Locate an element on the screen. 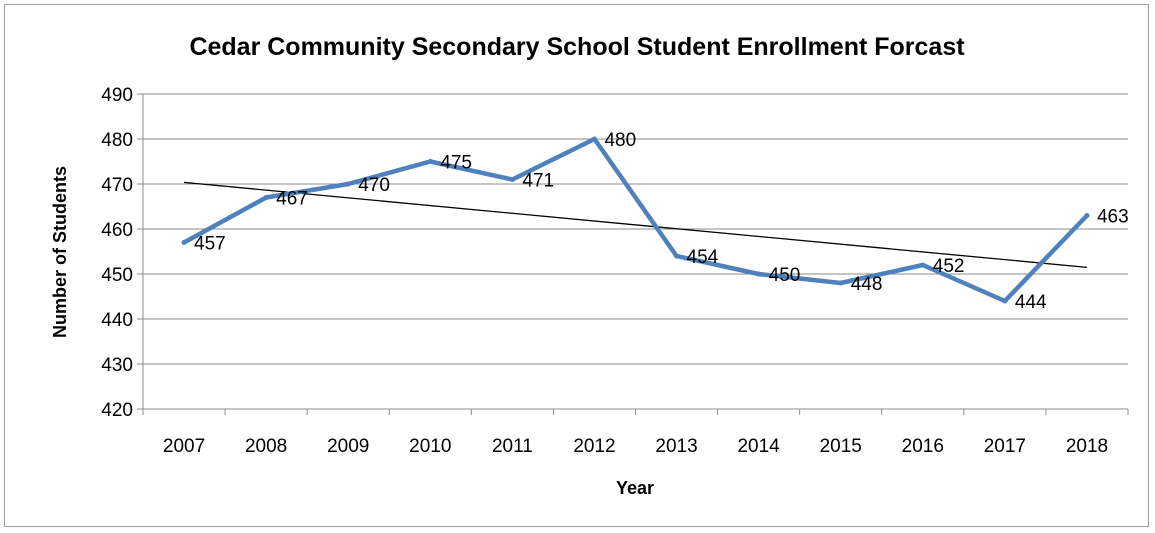  data-label: 457 is located at coordinates (210, 244).